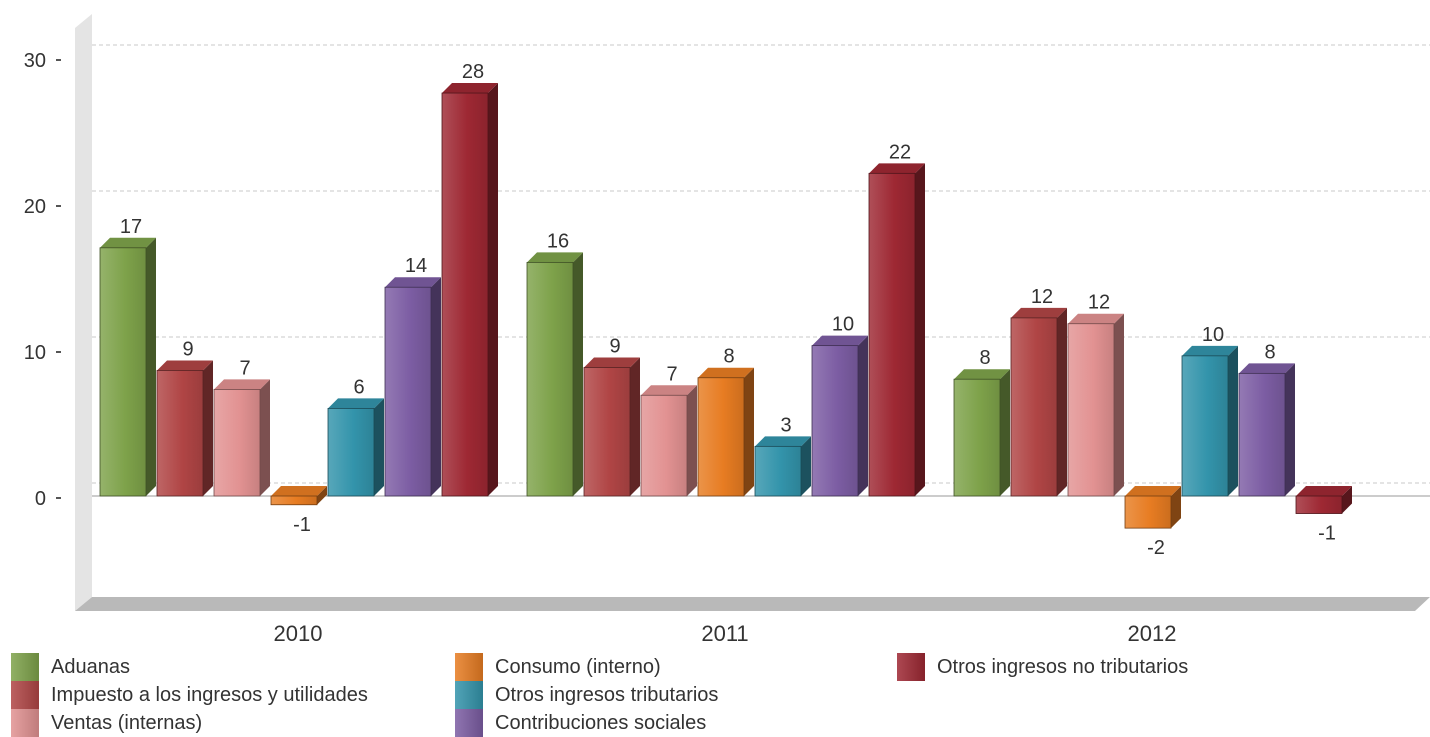  Describe the element at coordinates (1063, 666) in the screenshot. I see `legend-label: Otros ingresos no tributarios` at that location.